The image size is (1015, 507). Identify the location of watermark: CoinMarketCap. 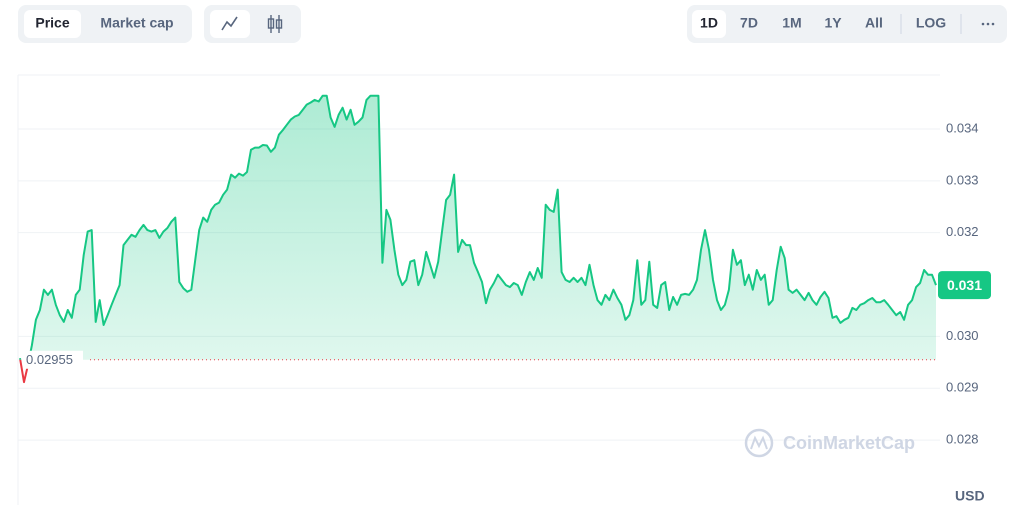
(829, 443).